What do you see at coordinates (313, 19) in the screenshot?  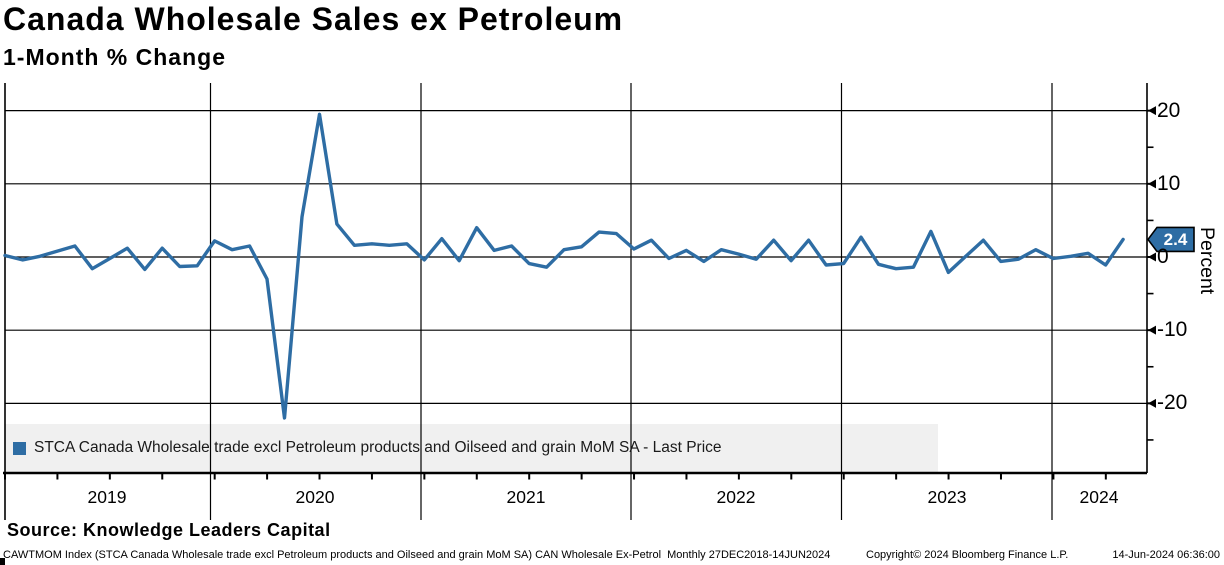 I see `page-title: Canada Wholesale Sales ex Petroleum` at bounding box center [313, 19].